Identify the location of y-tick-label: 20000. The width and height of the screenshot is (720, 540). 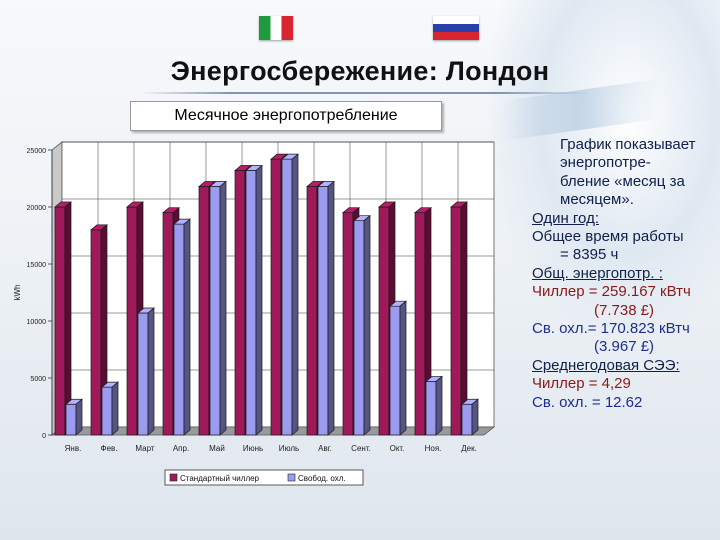
(37, 208).